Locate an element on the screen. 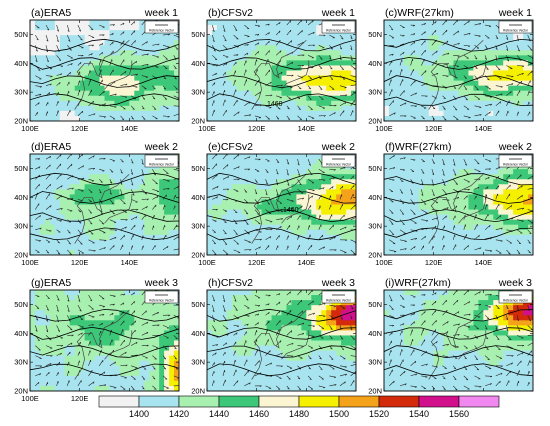 This screenshot has width=550, height=426. height-field is located at coordinates (281, 204).